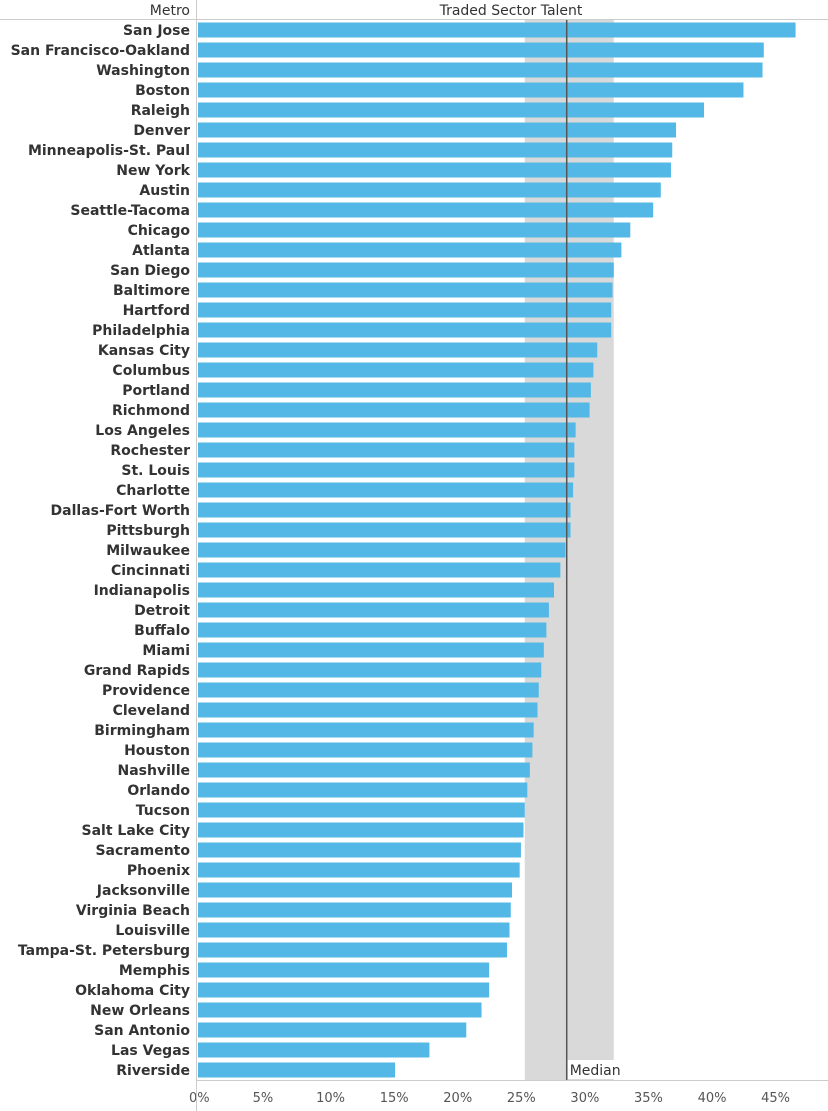 The height and width of the screenshot is (1111, 828). I want to click on row-label-charlotte: Charlotte, so click(153, 491).